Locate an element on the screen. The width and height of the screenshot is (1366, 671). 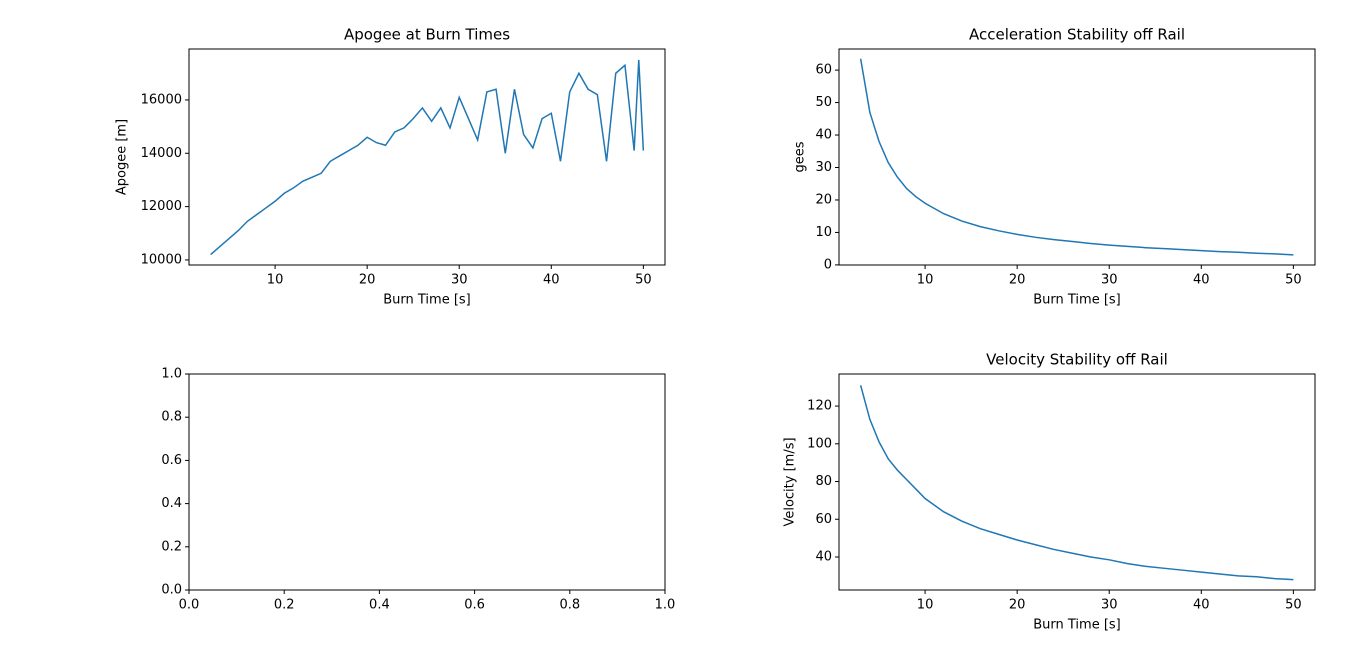
x-tick-label: 0.8 is located at coordinates (569, 605).